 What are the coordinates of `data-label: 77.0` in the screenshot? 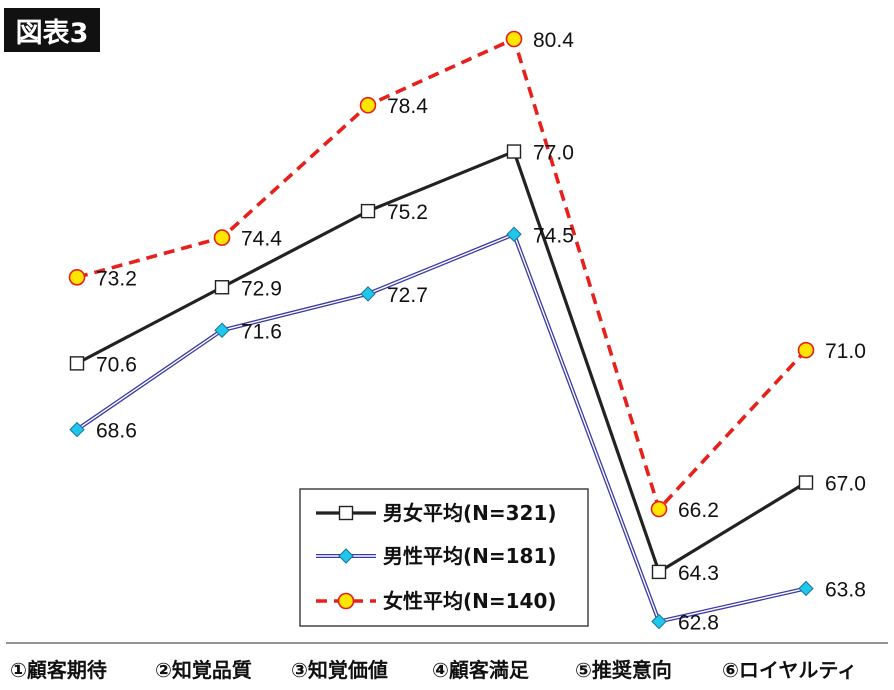 It's located at (553, 153).